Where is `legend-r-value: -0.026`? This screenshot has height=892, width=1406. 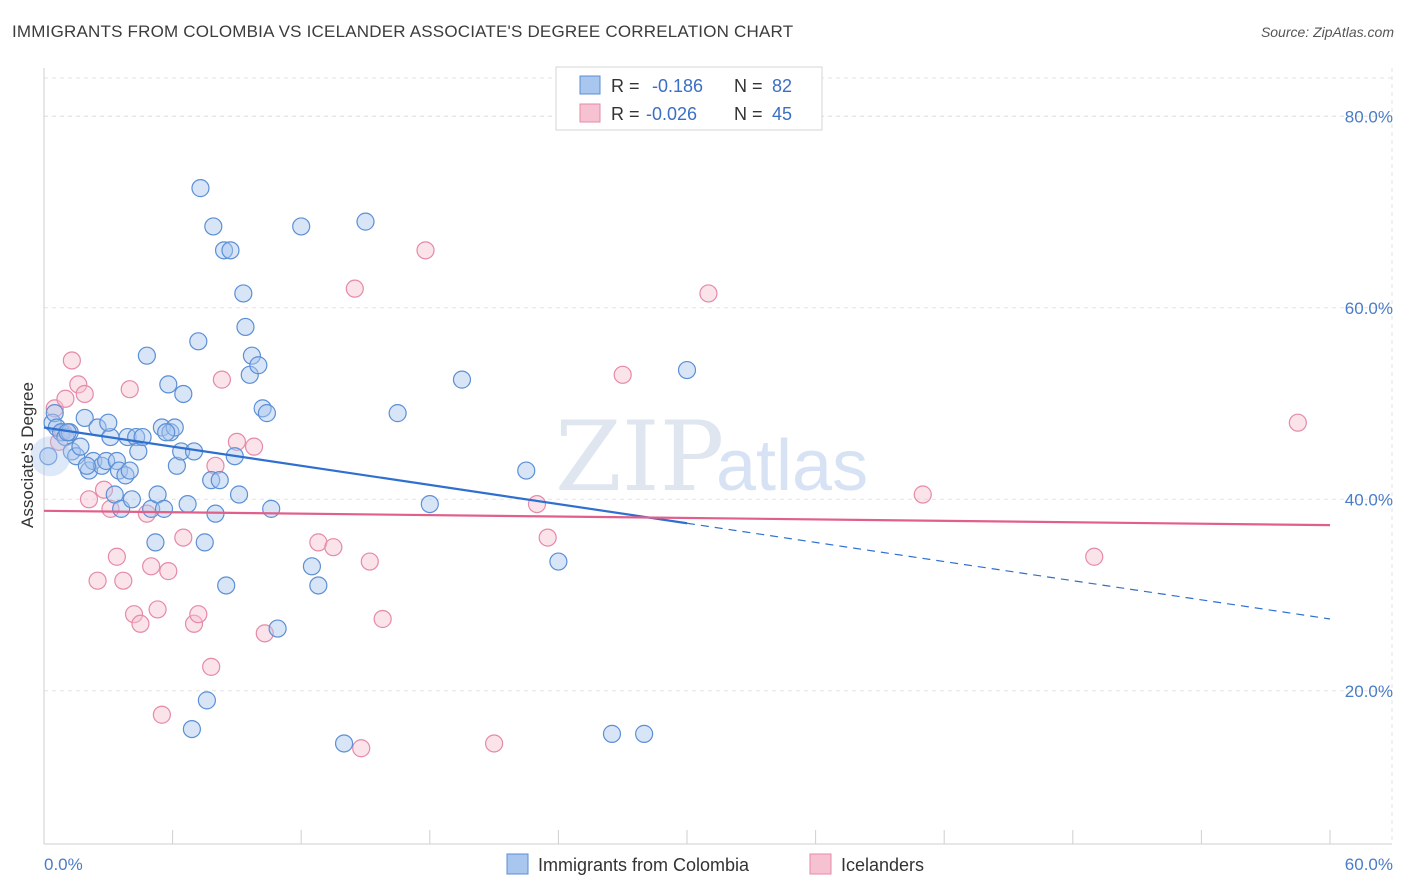 legend-r-value: -0.026 is located at coordinates (671, 114).